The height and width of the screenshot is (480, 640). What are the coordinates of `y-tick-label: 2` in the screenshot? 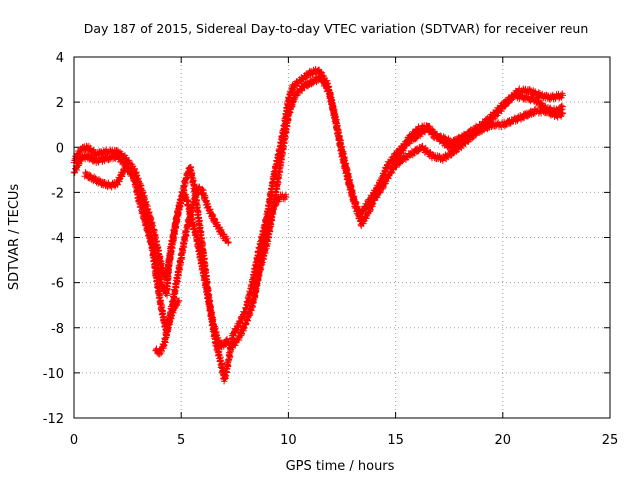 It's located at (60, 103).